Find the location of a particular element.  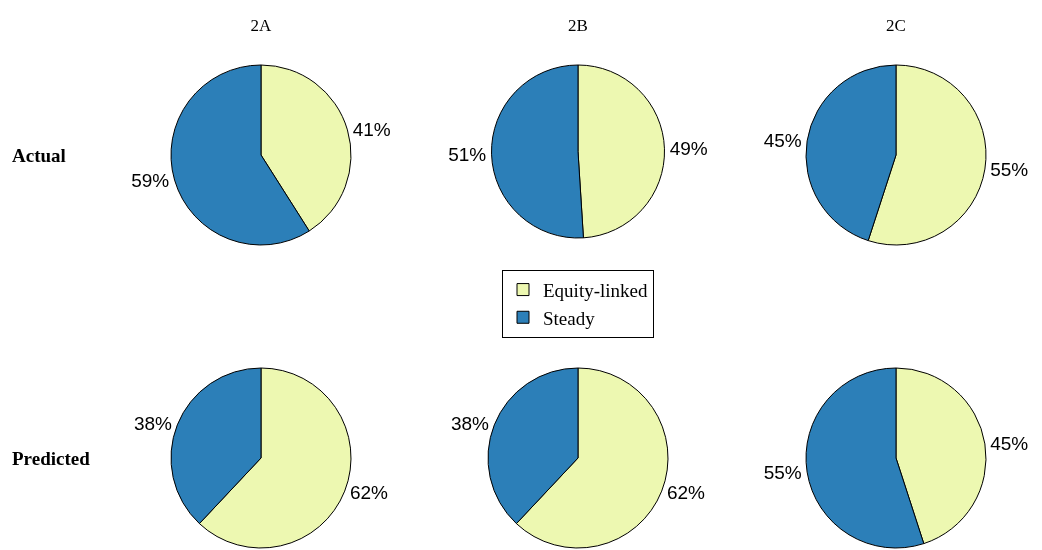

chart-title: 2A is located at coordinates (261, 25).